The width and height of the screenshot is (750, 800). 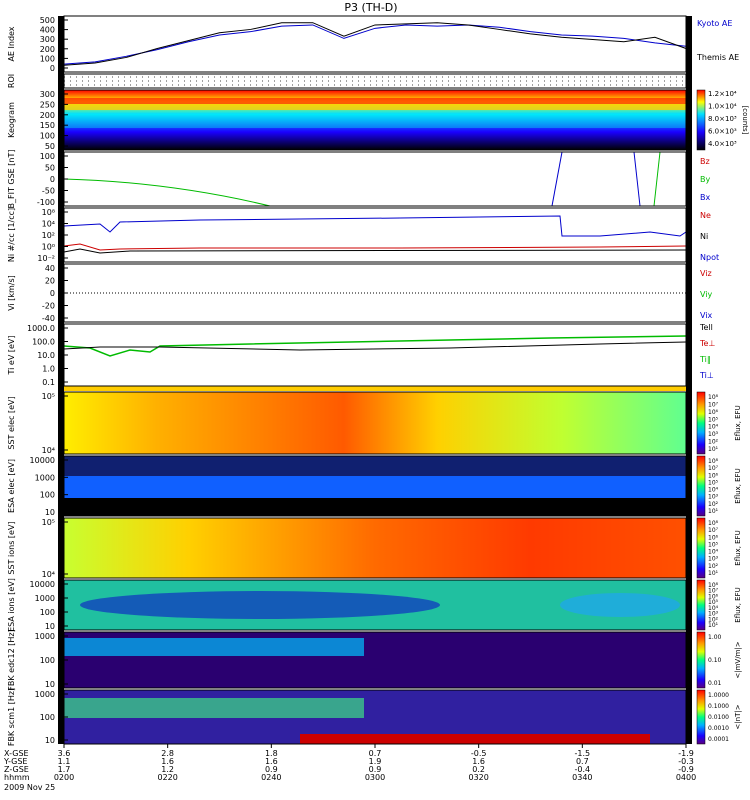 What do you see at coordinates (706, 294) in the screenshot?
I see `vi-legend: Viy` at bounding box center [706, 294].